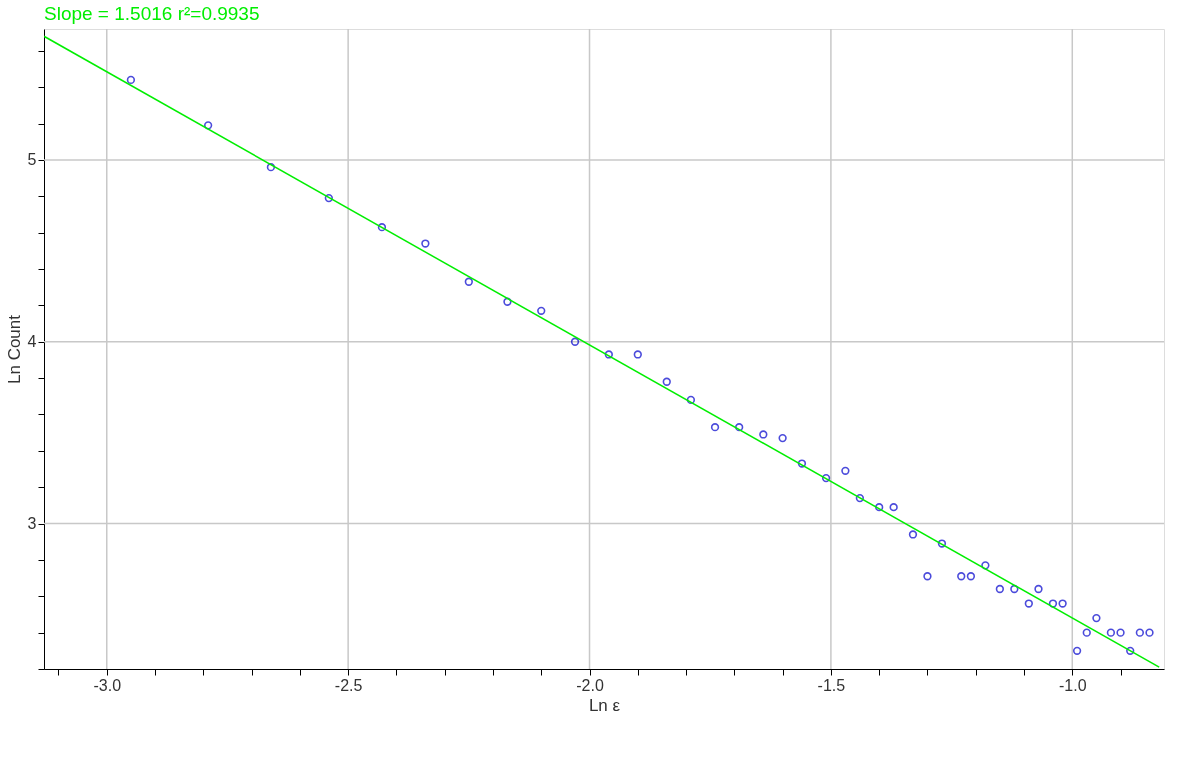  What do you see at coordinates (107, 685) in the screenshot?
I see `x-tick-label: -3.0` at bounding box center [107, 685].